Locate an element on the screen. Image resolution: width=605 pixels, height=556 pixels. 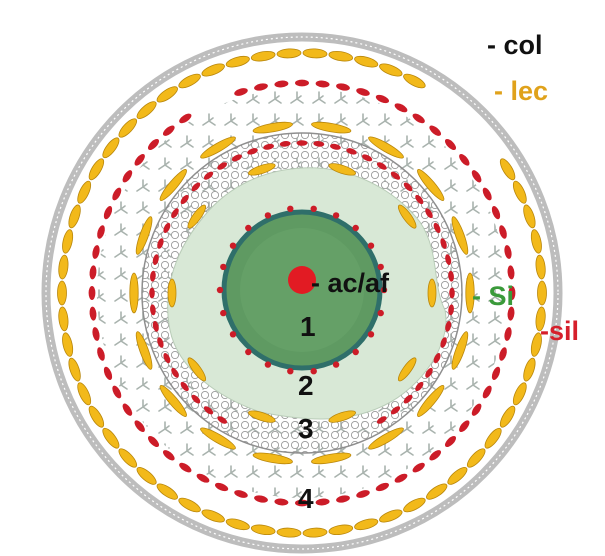
label-col: - col is located at coordinates (515, 45).